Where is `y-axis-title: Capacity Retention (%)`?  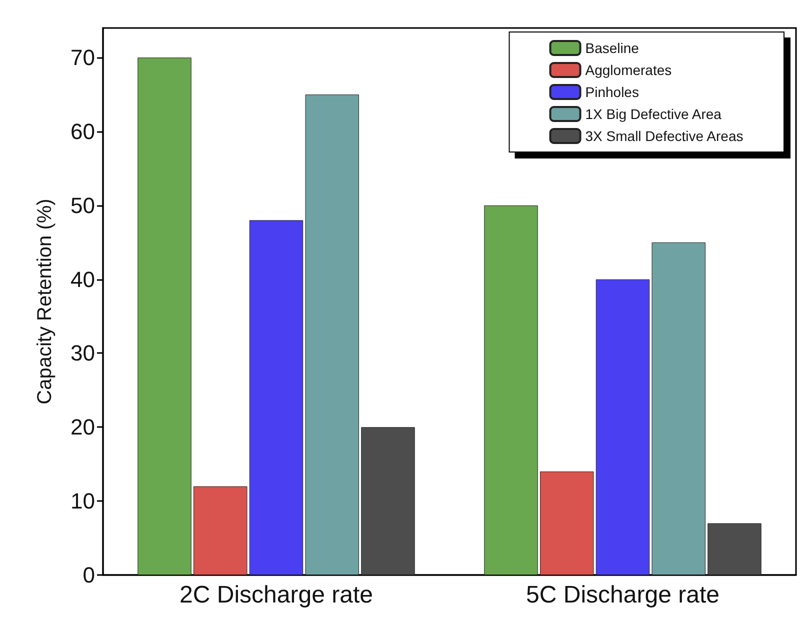 y-axis-title: Capacity Retention (%) is located at coordinates (45, 301).